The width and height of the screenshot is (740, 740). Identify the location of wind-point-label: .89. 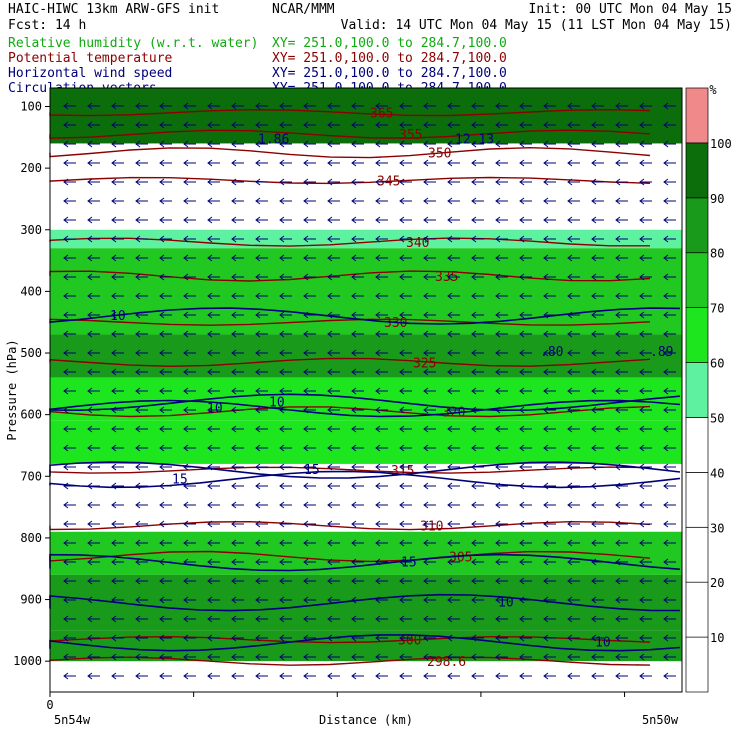
(661, 352).